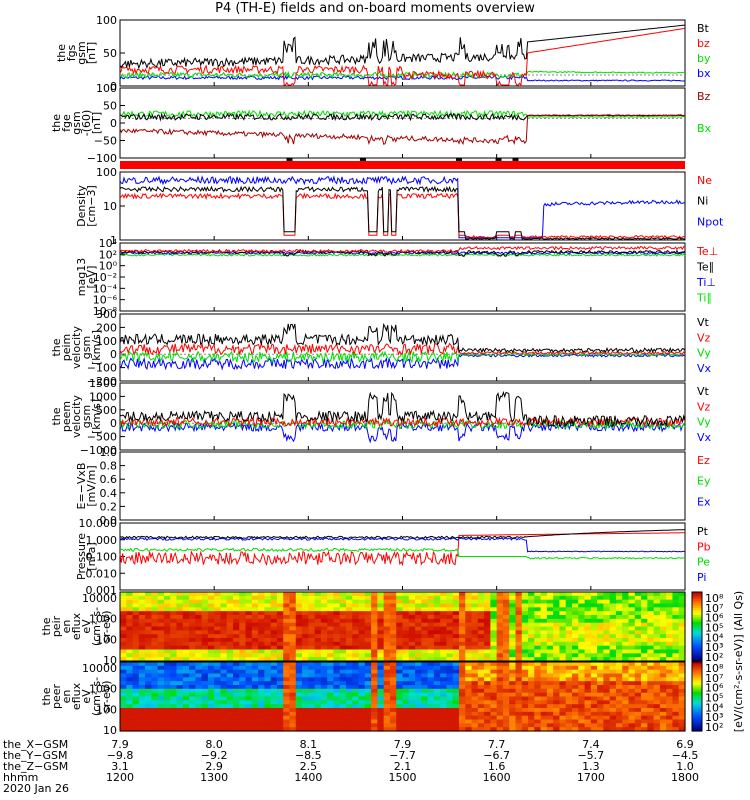 The image size is (750, 800). I want to click on bottom-axis-value: 7.4, so click(591, 744).